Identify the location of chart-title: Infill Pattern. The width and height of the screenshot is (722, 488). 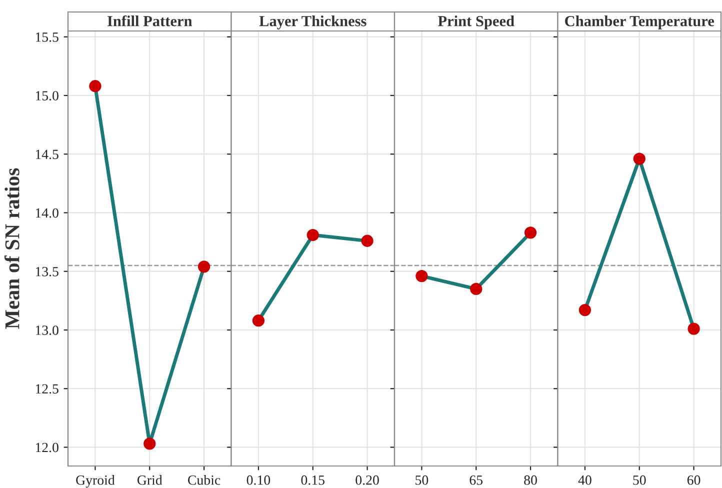
(150, 20).